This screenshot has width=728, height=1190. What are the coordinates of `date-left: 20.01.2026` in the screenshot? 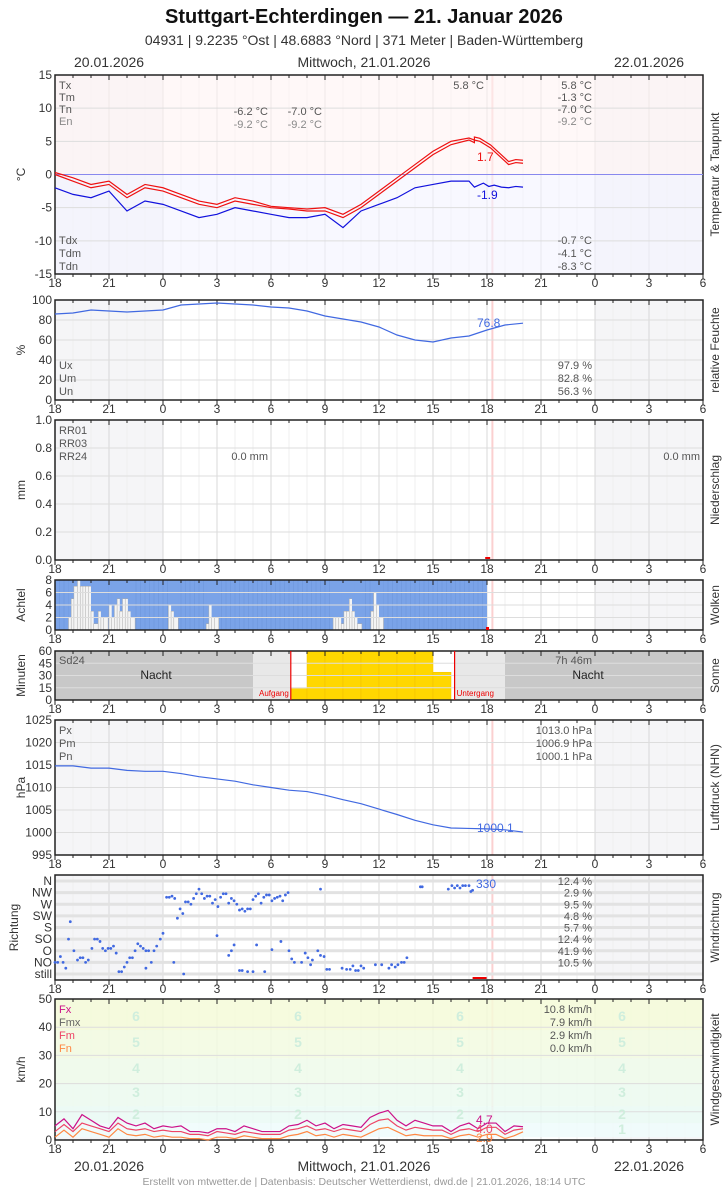 It's located at (109, 62).